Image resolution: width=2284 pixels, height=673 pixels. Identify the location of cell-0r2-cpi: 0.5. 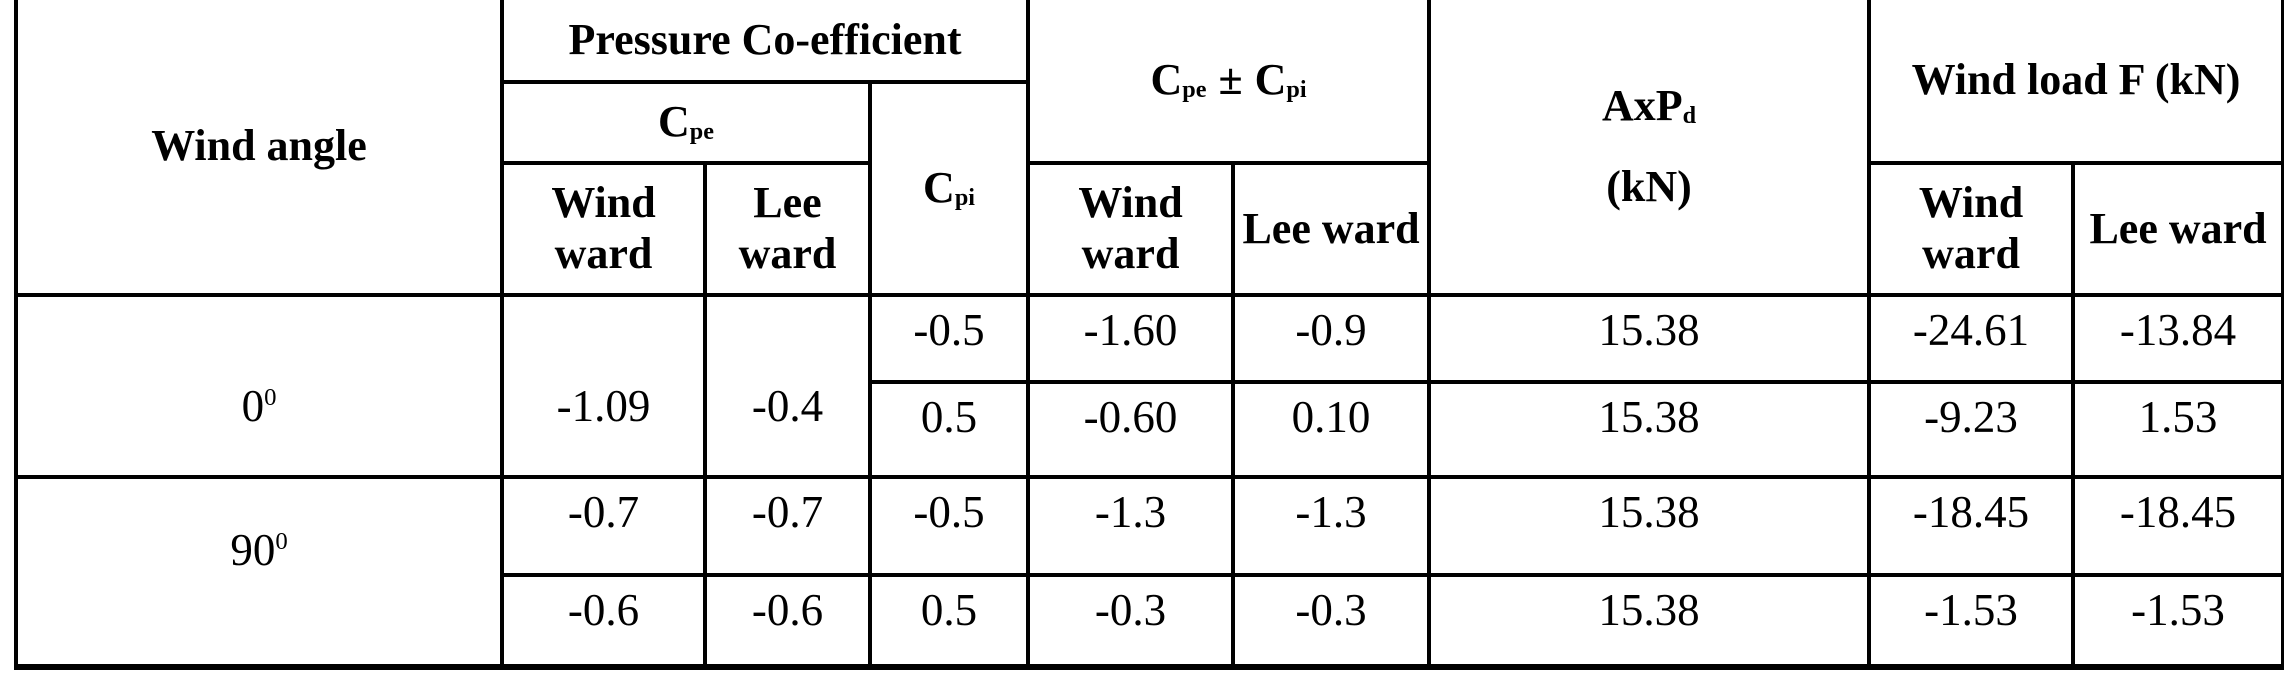
(949, 429).